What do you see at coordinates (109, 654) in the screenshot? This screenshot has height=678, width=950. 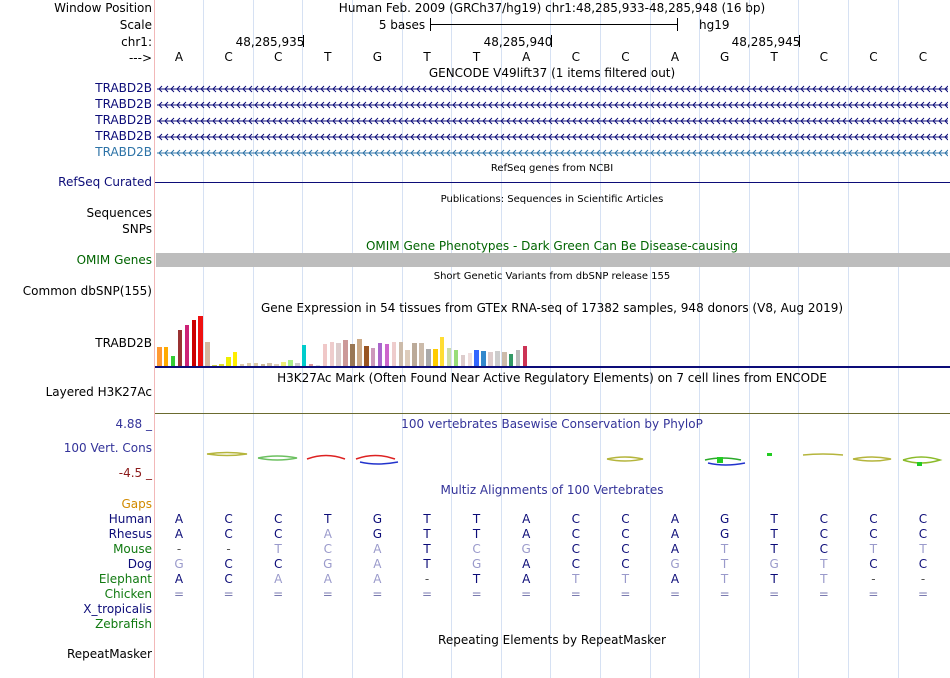 I see `repeatmasker-track-label: RepeatMasker` at bounding box center [109, 654].